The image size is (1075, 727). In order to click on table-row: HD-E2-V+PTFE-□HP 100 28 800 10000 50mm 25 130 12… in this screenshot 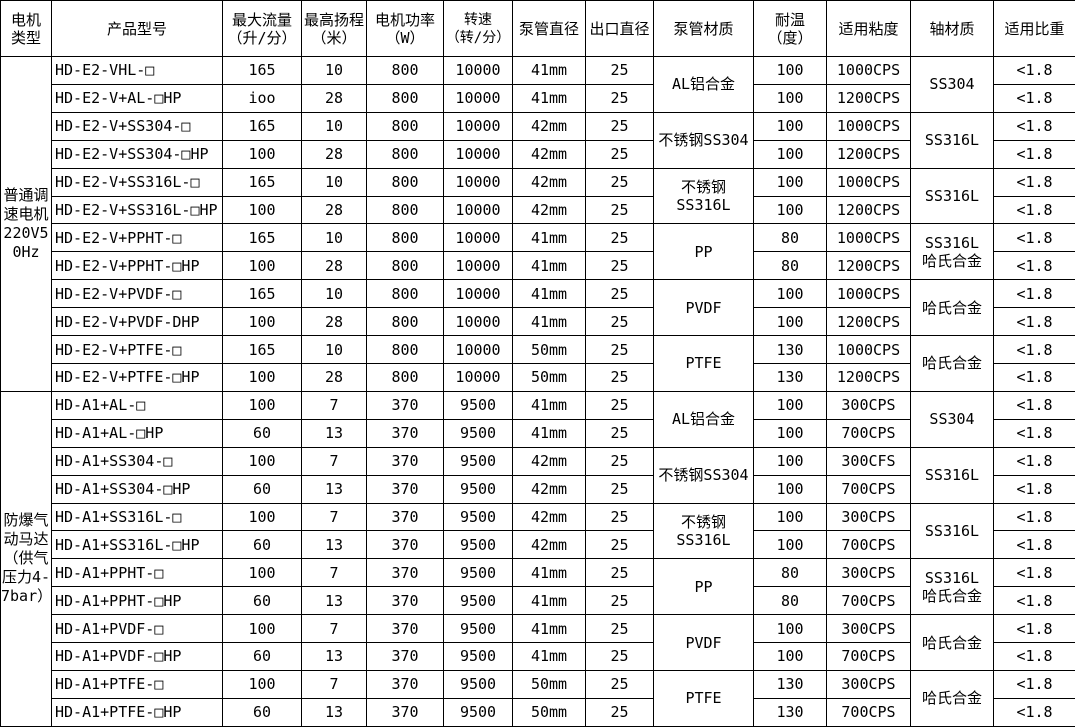, I will do `click(538, 377)`.